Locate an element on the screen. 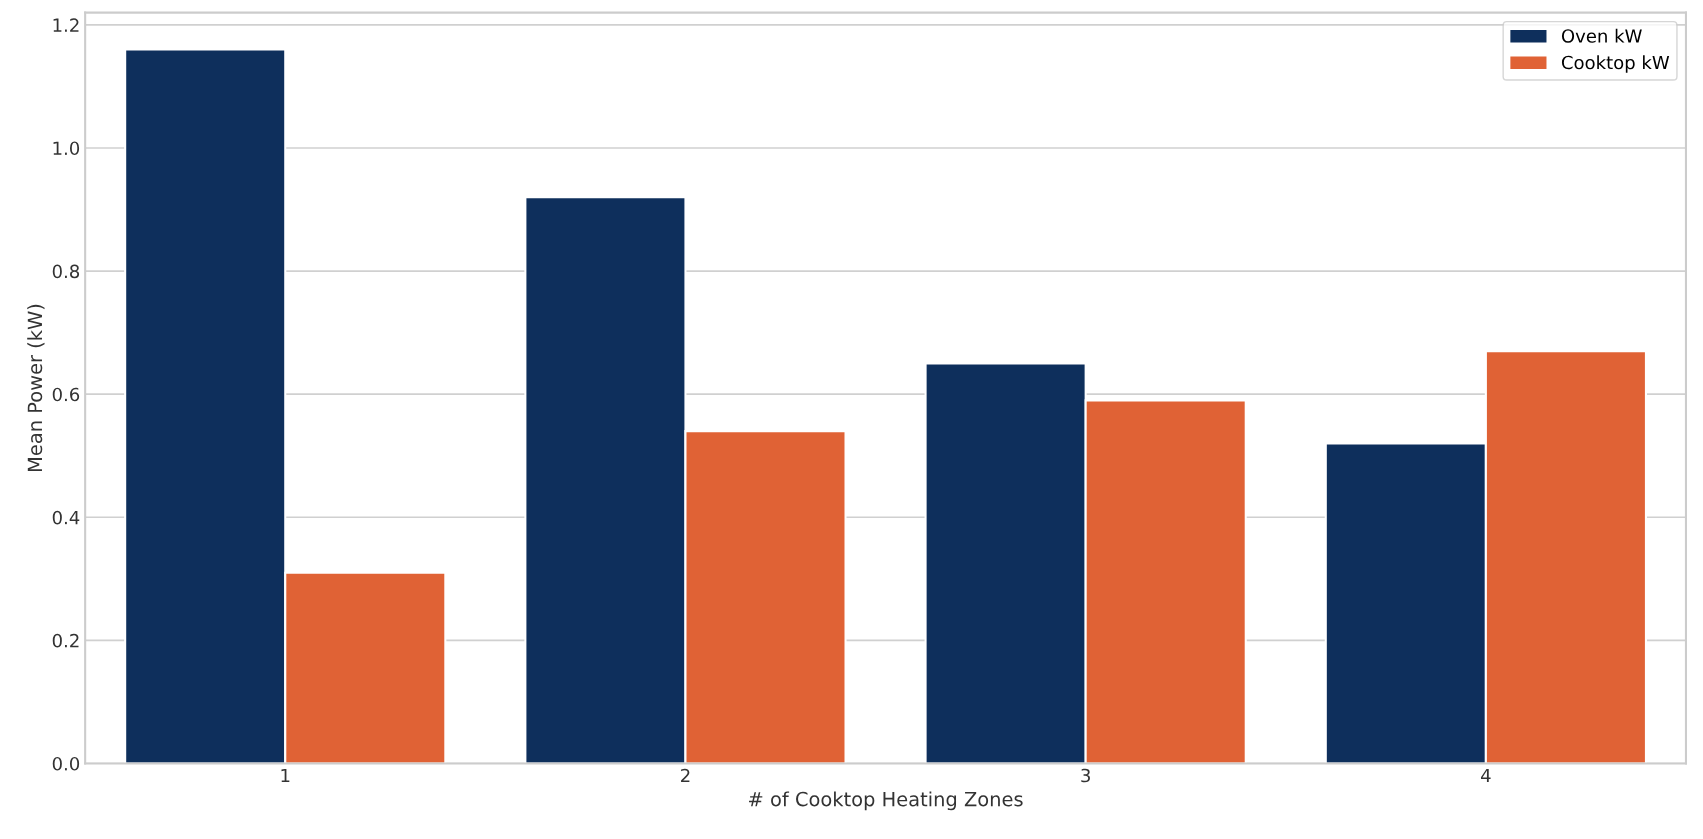 This screenshot has width=1703, height=839. y-tick-label: 0.8 is located at coordinates (66, 271).